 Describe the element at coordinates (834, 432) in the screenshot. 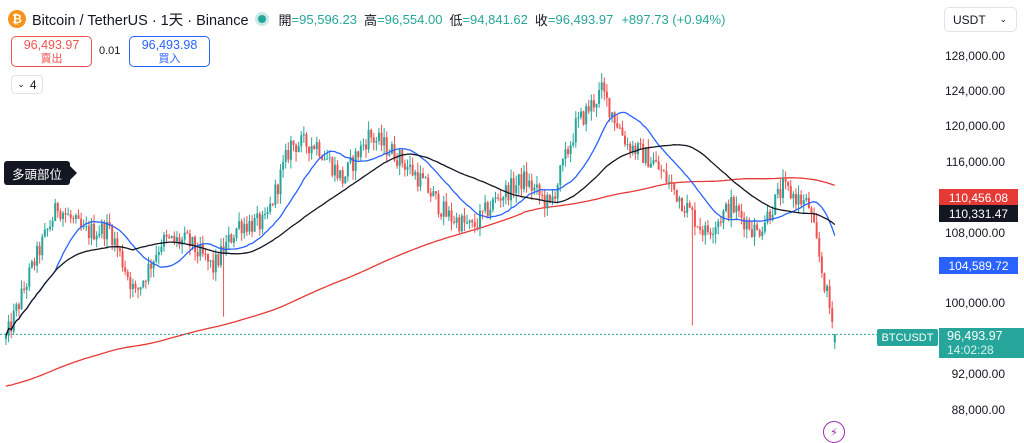

I see `flash-icon: ⚡` at that location.